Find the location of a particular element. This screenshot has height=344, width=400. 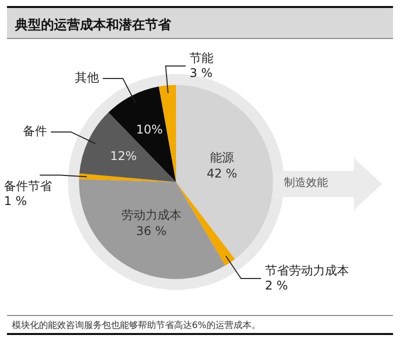

slice-label: 劳动力成本 is located at coordinates (151, 215).